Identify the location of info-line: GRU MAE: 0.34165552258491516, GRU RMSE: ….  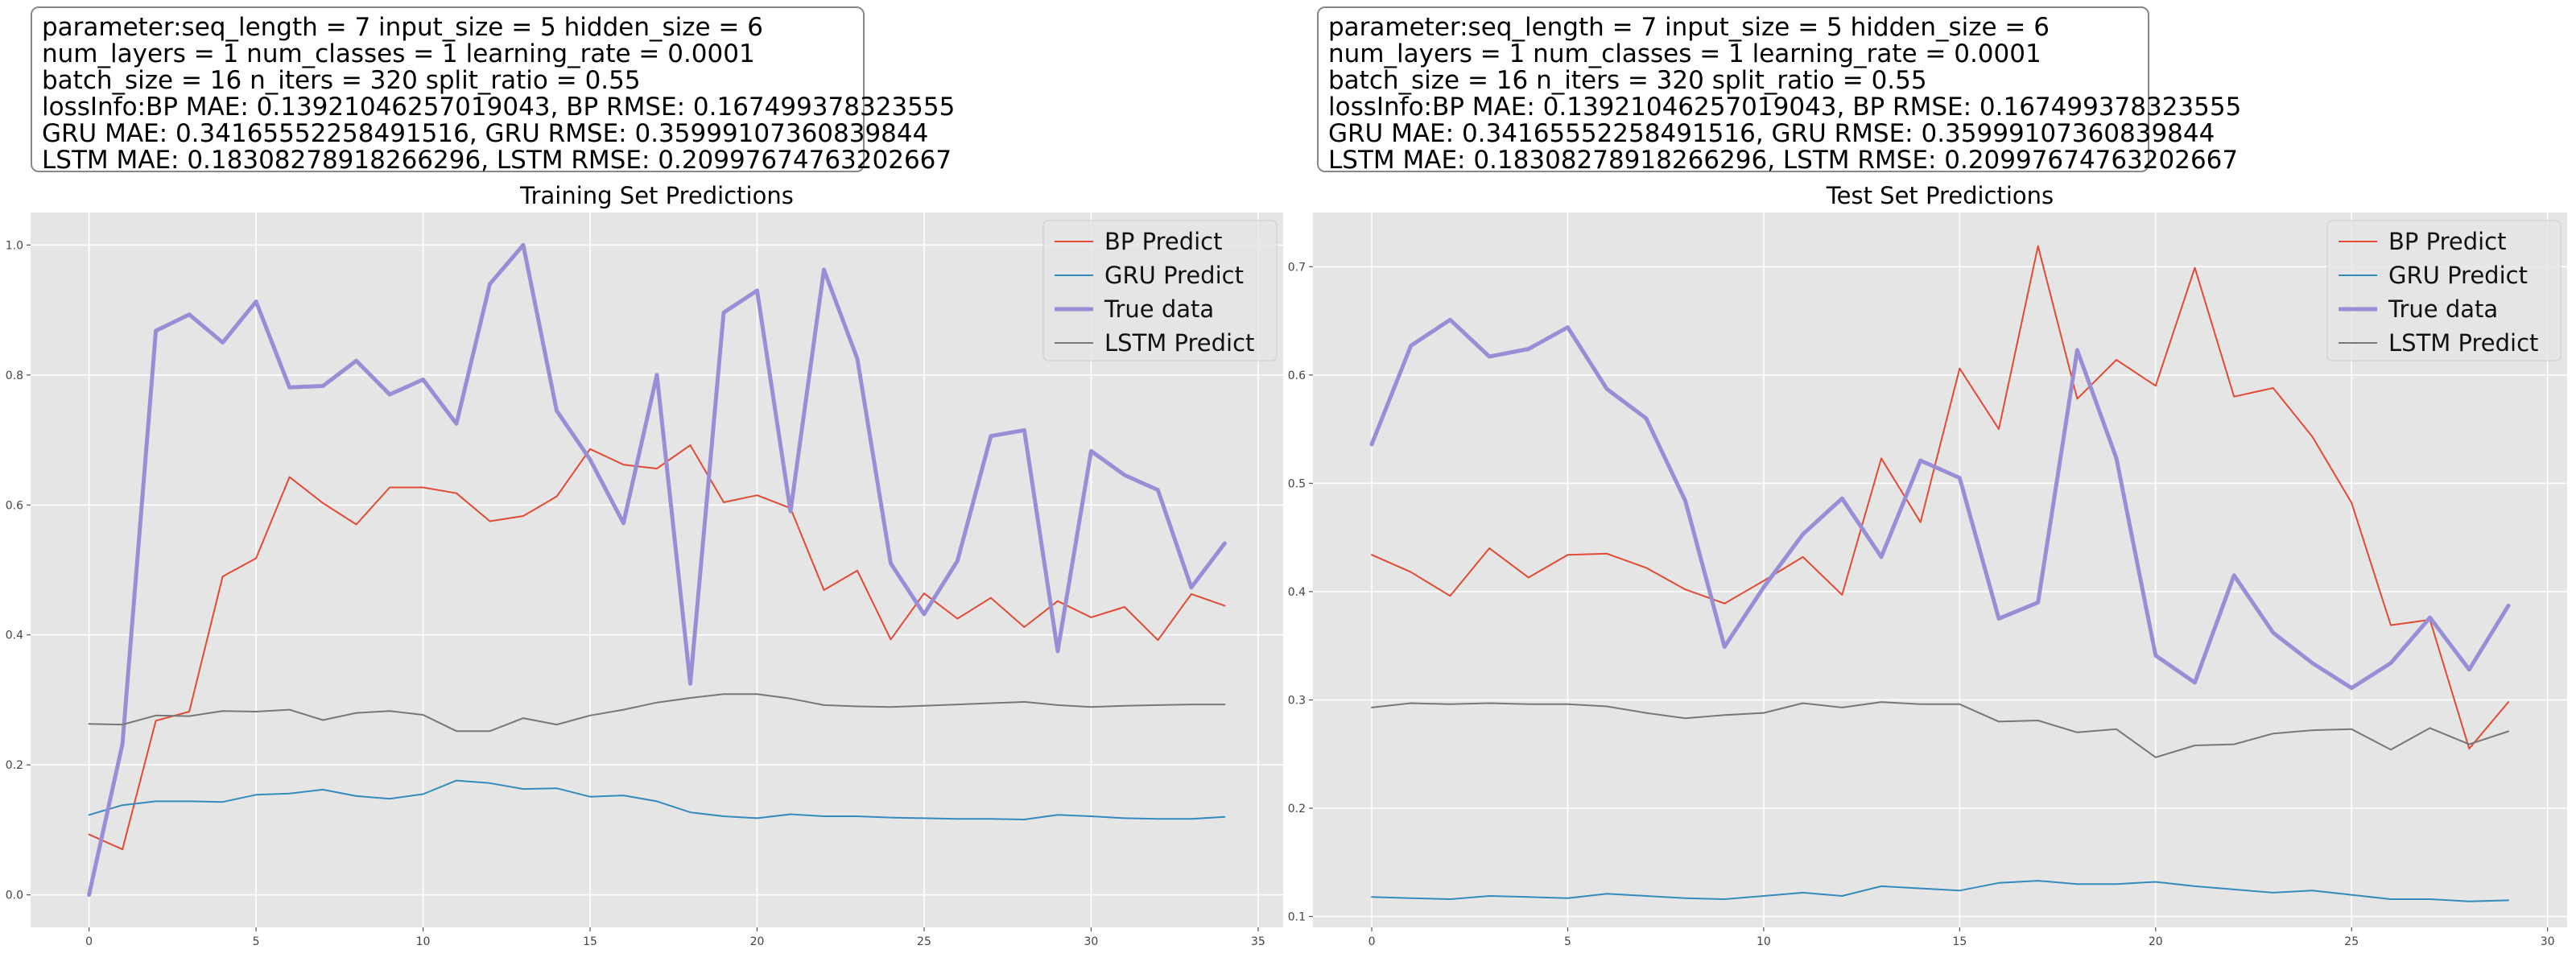
(485, 133).